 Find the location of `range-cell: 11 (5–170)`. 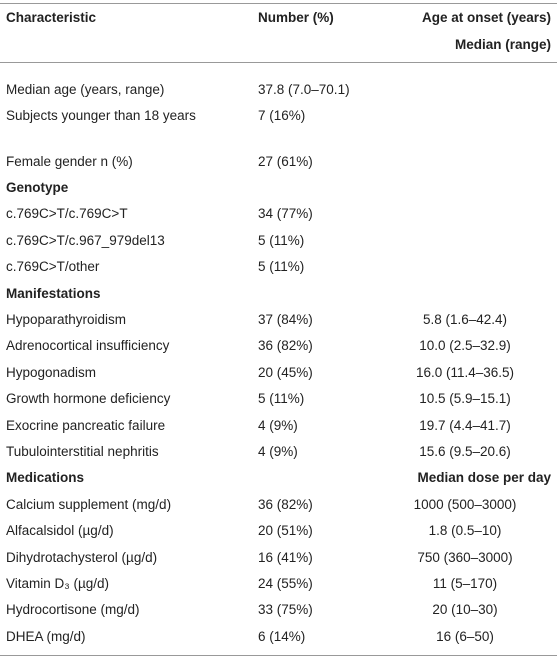

range-cell: 11 (5–170) is located at coordinates (465, 583).